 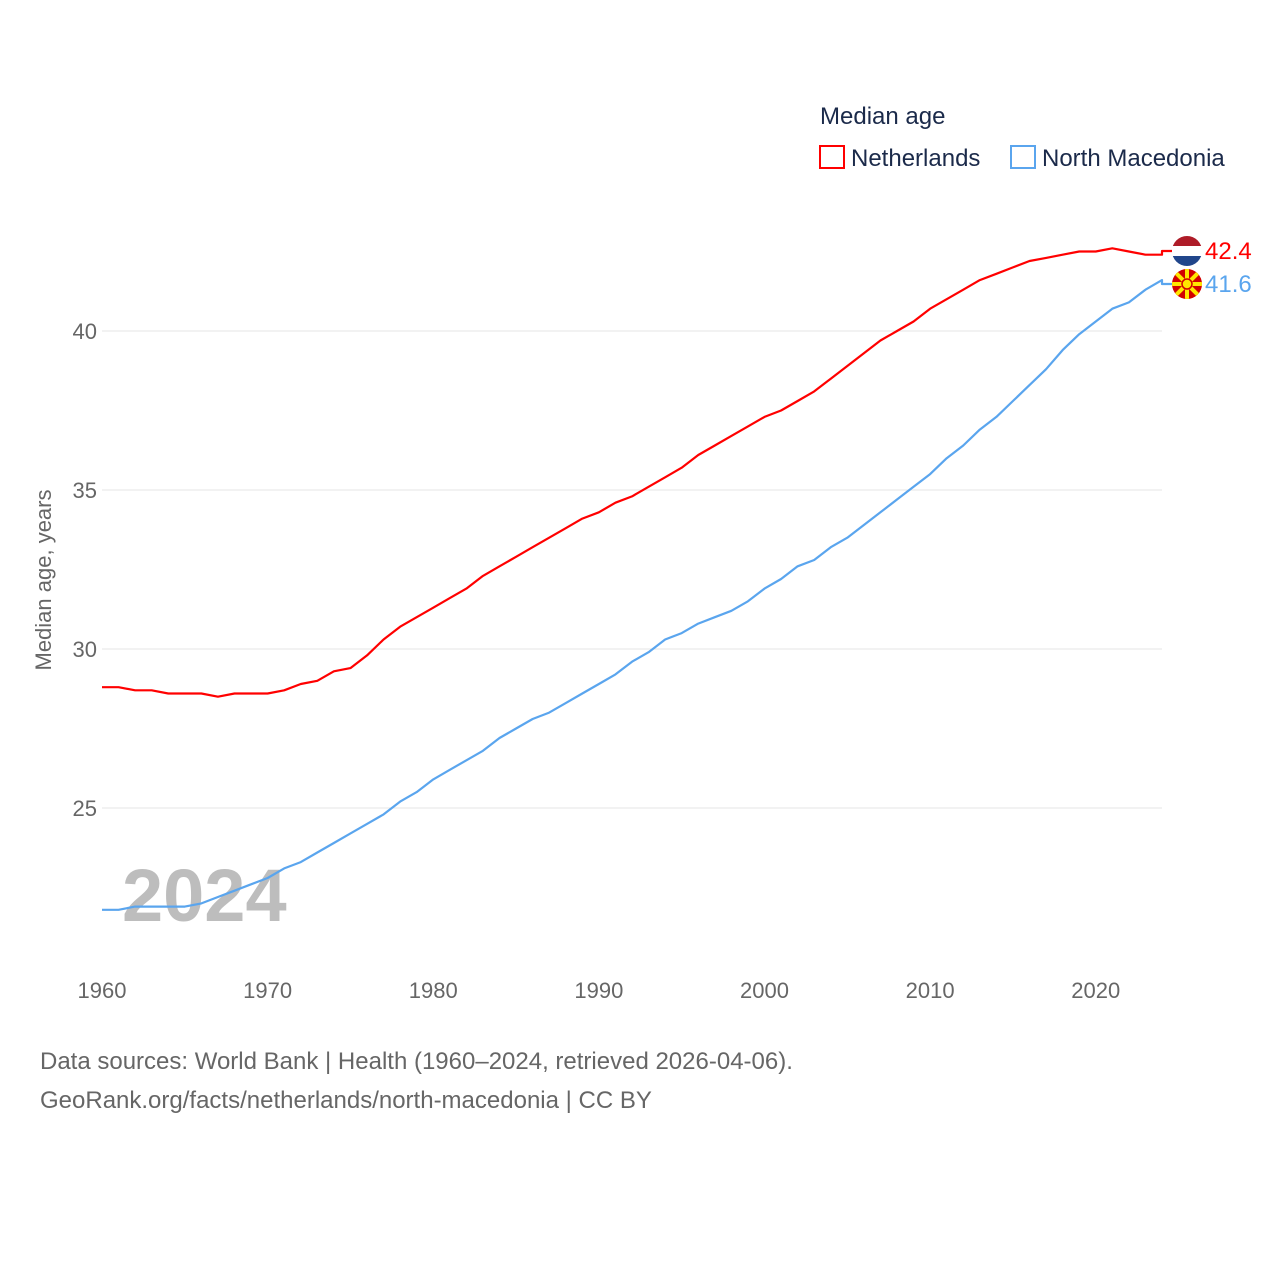 What do you see at coordinates (1022, 137) in the screenshot?
I see `legend: Median age Netherlands North Macedonia` at bounding box center [1022, 137].